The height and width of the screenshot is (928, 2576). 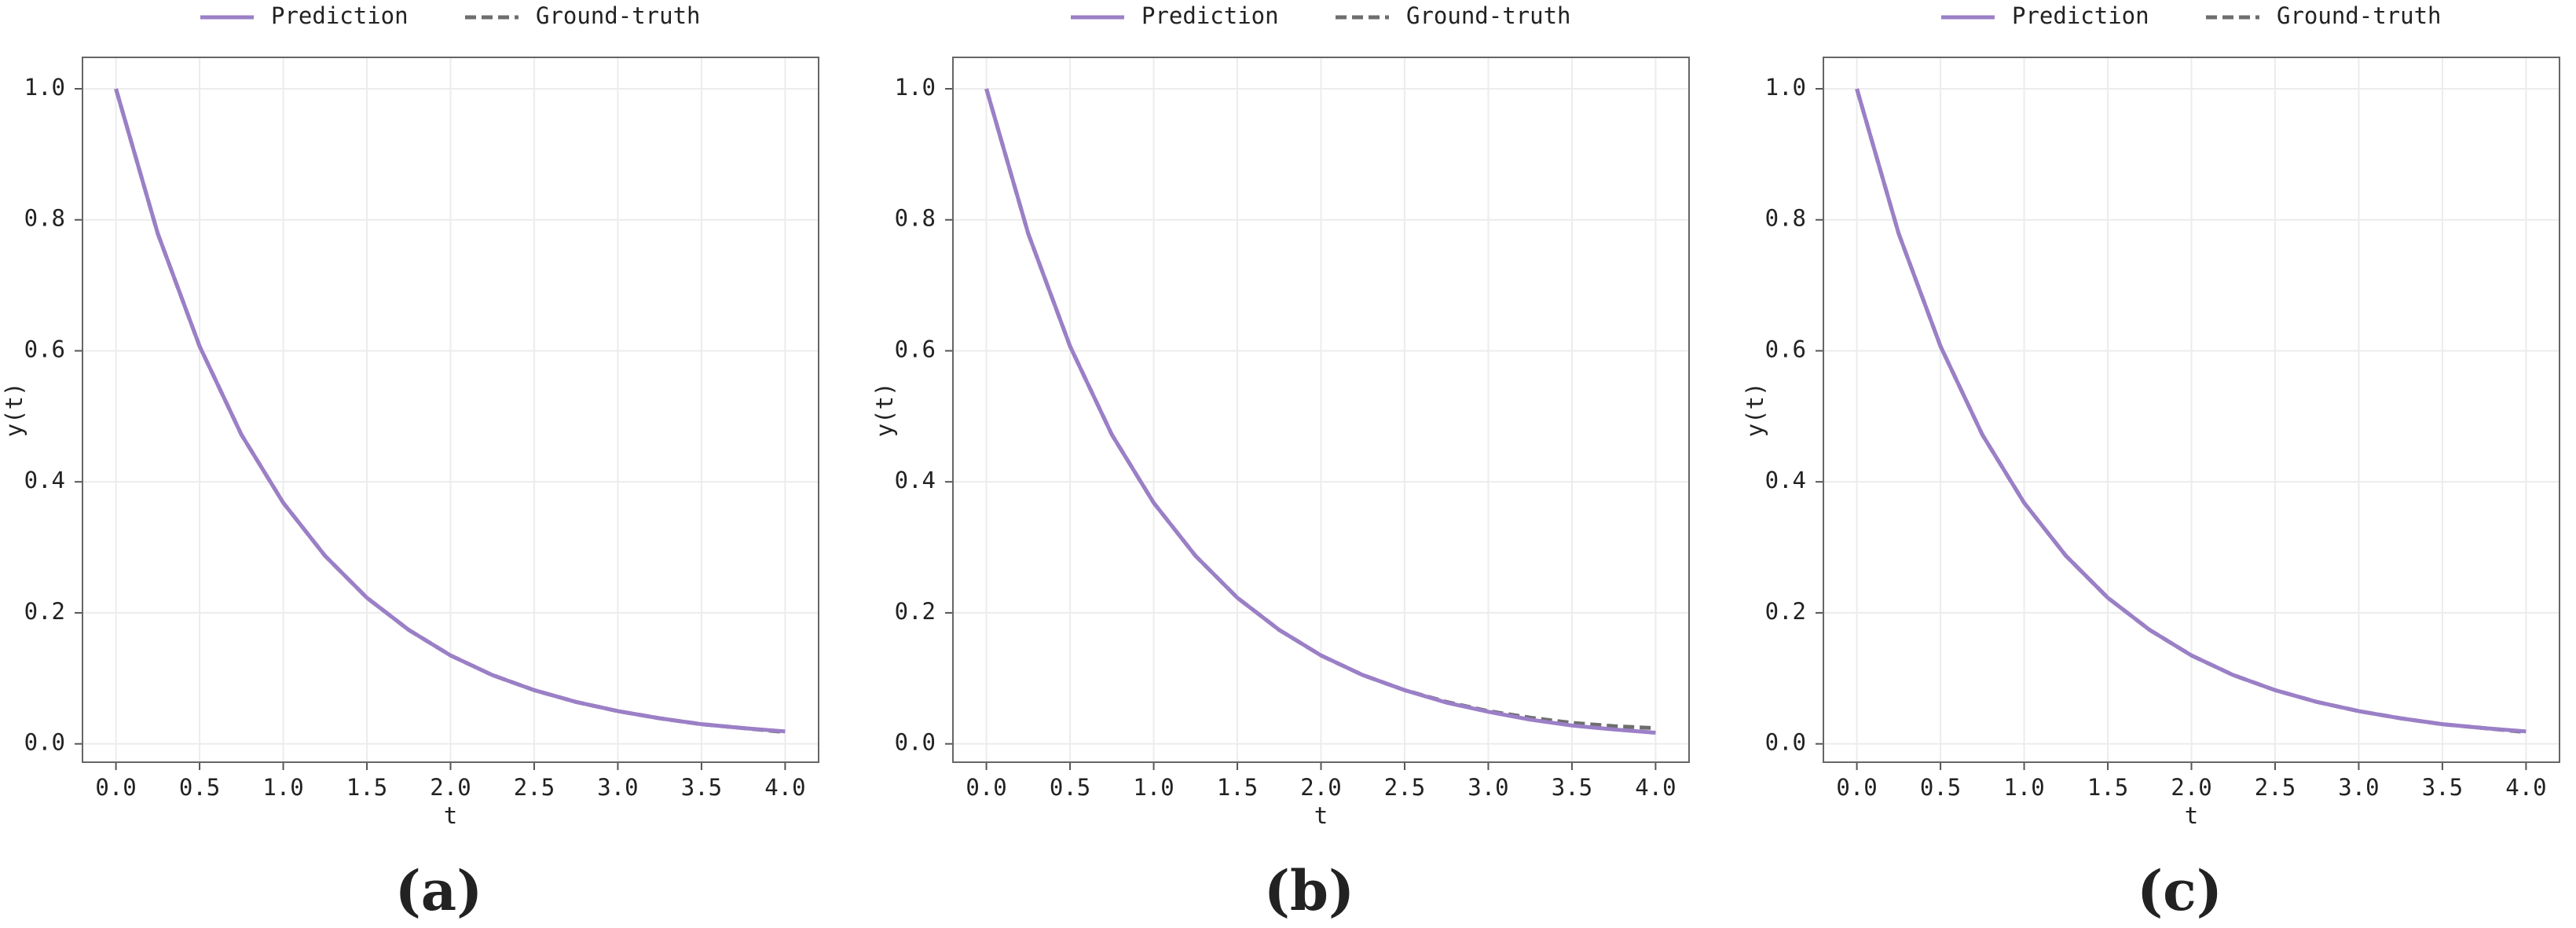 I want to click on subplot-caption: (a), so click(x=439, y=890).